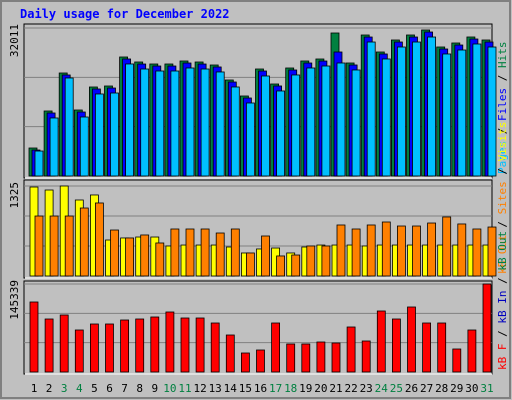 The width and height of the screenshot is (512, 400). I want to click on x-tick-label: 2, so click(49, 388).